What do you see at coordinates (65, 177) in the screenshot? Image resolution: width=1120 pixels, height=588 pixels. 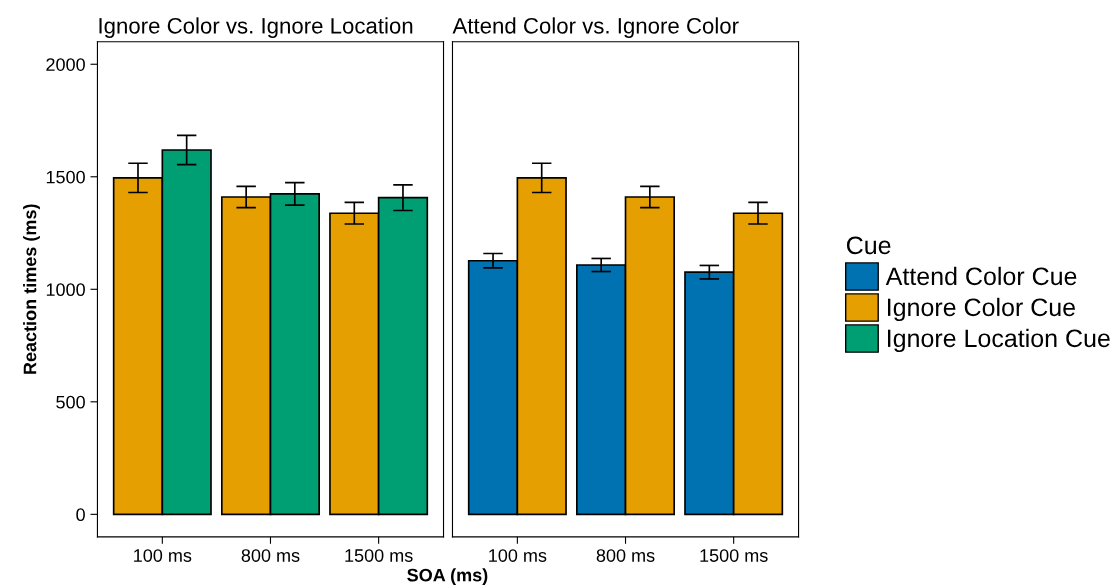 I see `y-tick-label: 1500` at bounding box center [65, 177].